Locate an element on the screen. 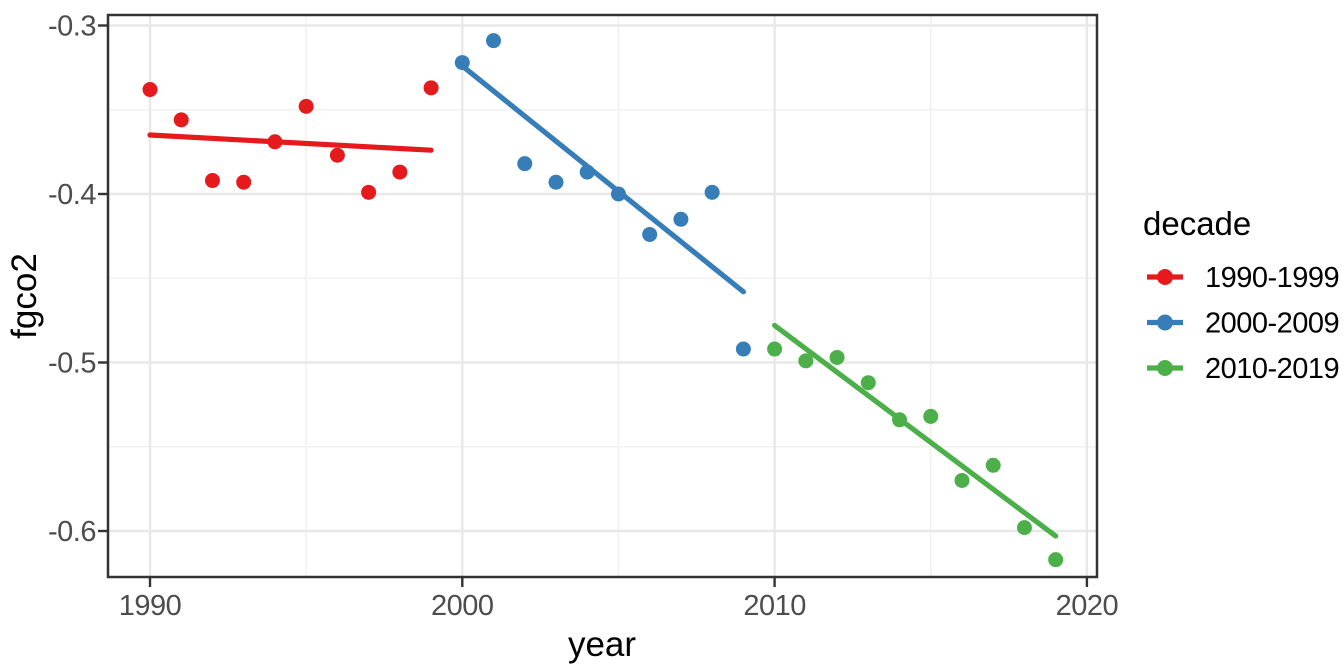  legend-title: decade is located at coordinates (1197, 223).